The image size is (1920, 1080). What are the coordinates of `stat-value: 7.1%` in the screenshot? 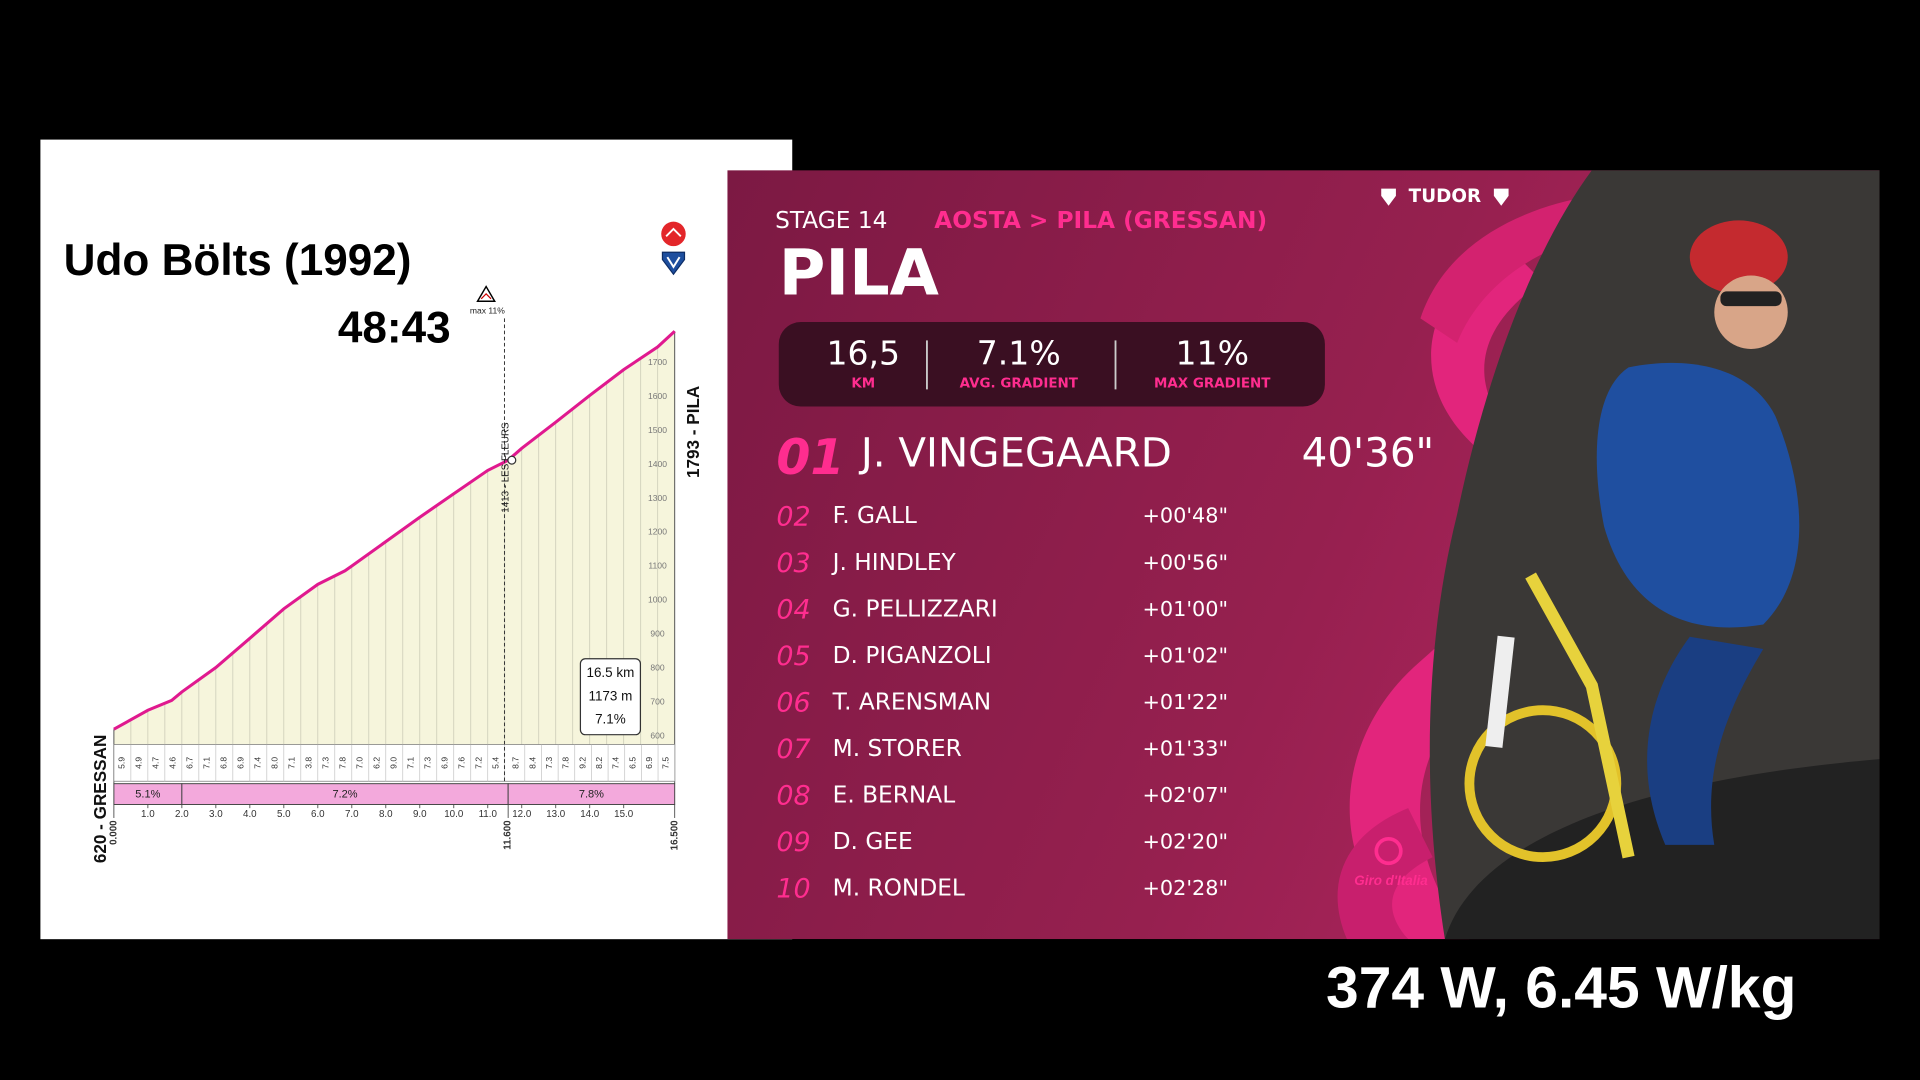 It's located at (1019, 353).